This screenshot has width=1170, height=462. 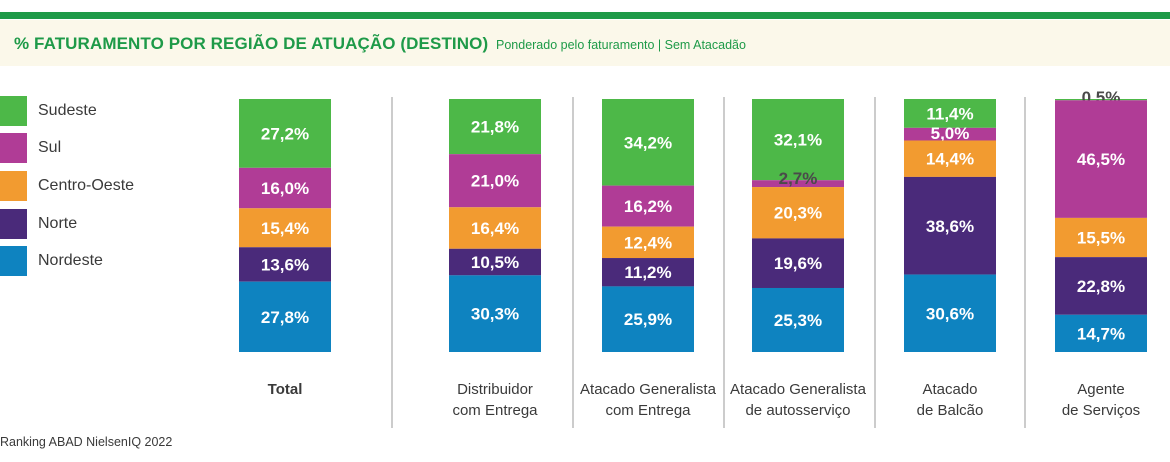 I want to click on legend-swatch-centro-oeste, so click(x=13, y=186).